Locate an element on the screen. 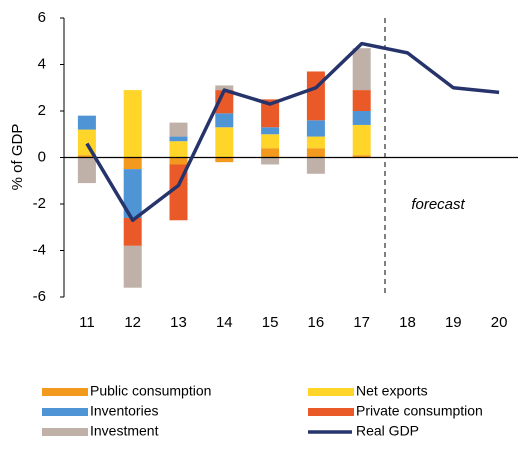 The image size is (520, 450). x-tick-label: 20 is located at coordinates (499, 322).